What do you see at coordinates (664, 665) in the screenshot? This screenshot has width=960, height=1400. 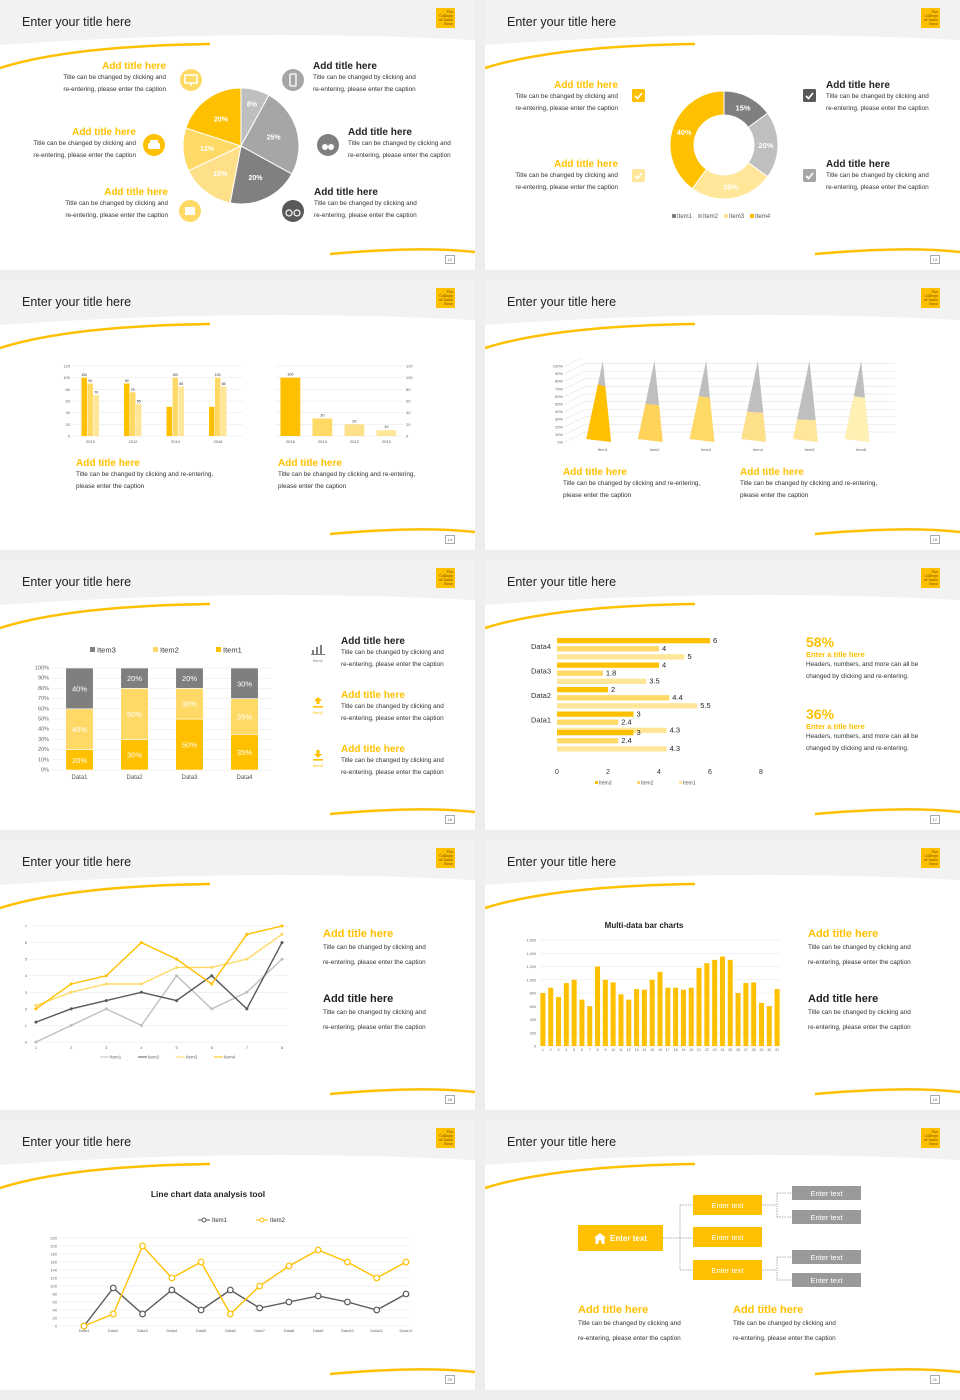 I see `hbar-value-label: 4` at bounding box center [664, 665].